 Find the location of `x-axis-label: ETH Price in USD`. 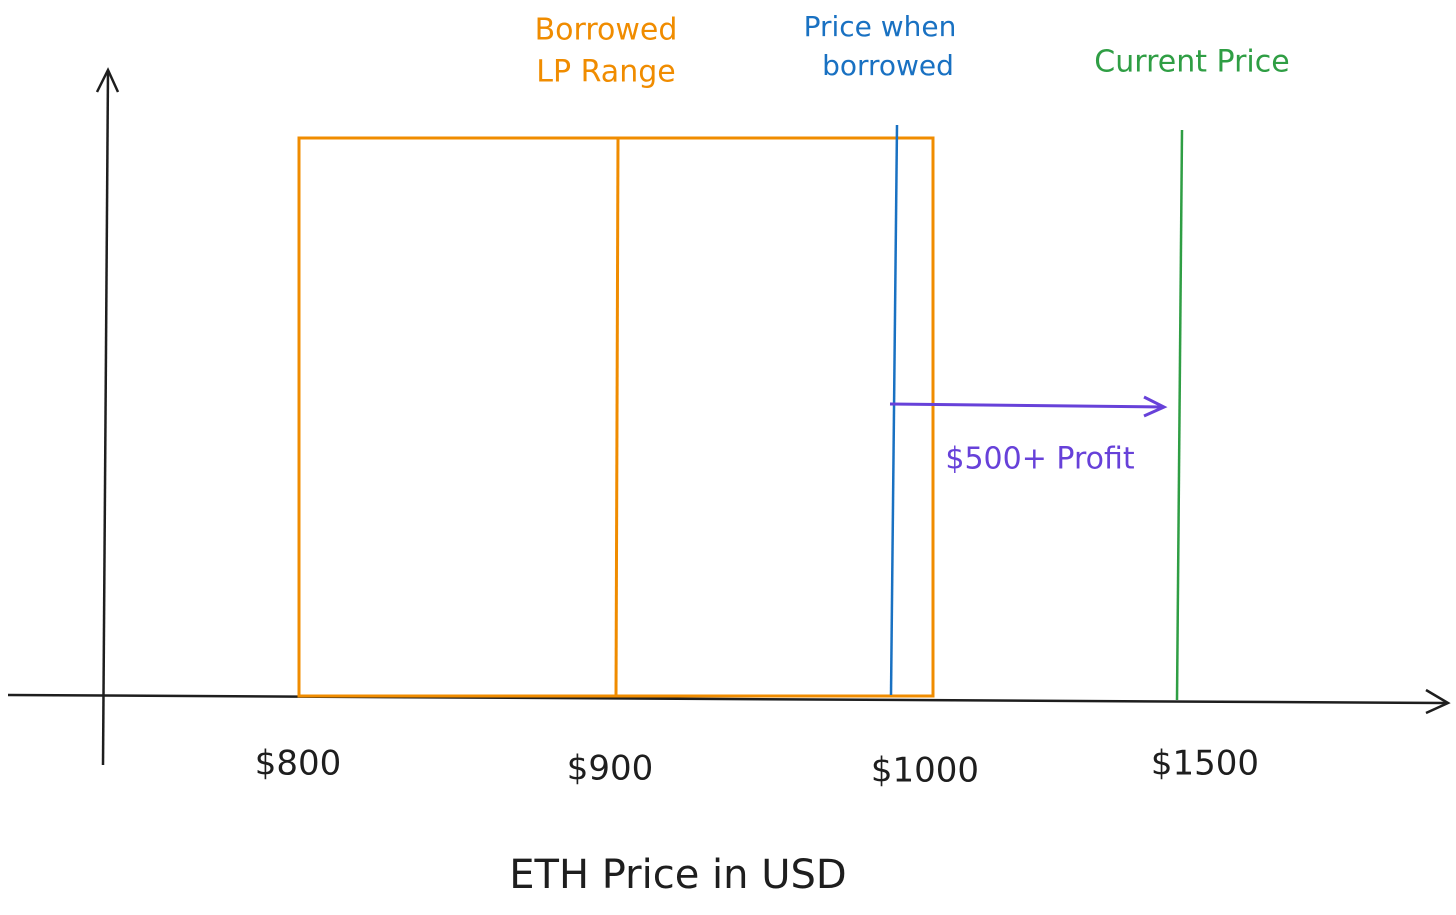

x-axis-label: ETH Price in USD is located at coordinates (677, 875).